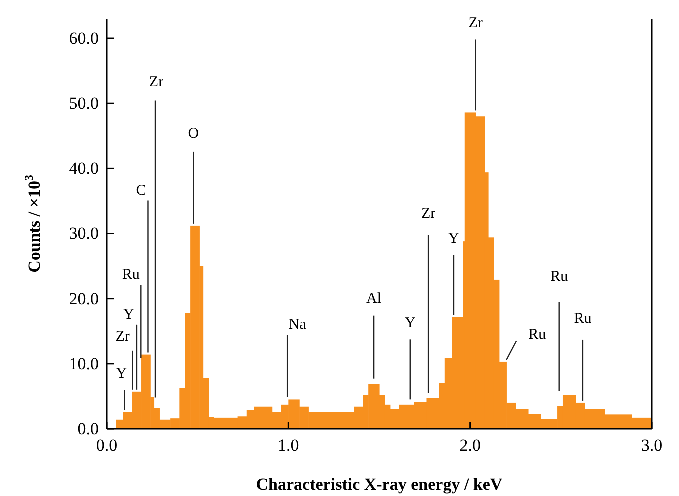 The height and width of the screenshot is (496, 679). I want to click on y-tick-label: 20.0, so click(84, 298).